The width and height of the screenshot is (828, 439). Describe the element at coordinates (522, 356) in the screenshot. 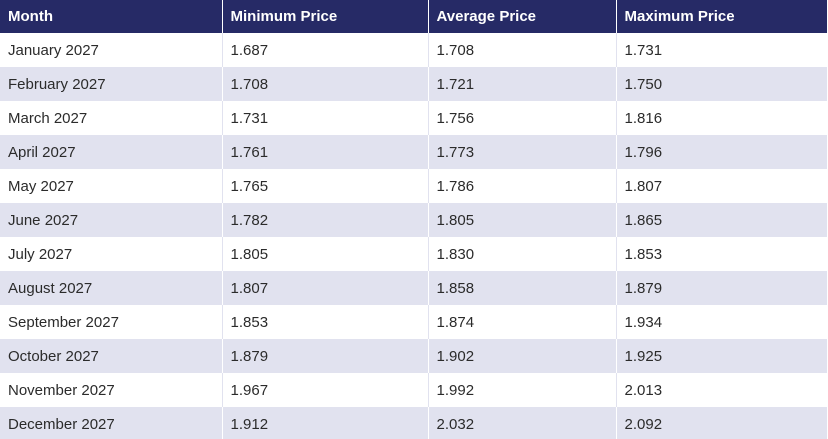

I see `average-price-cell: 1.902` at that location.